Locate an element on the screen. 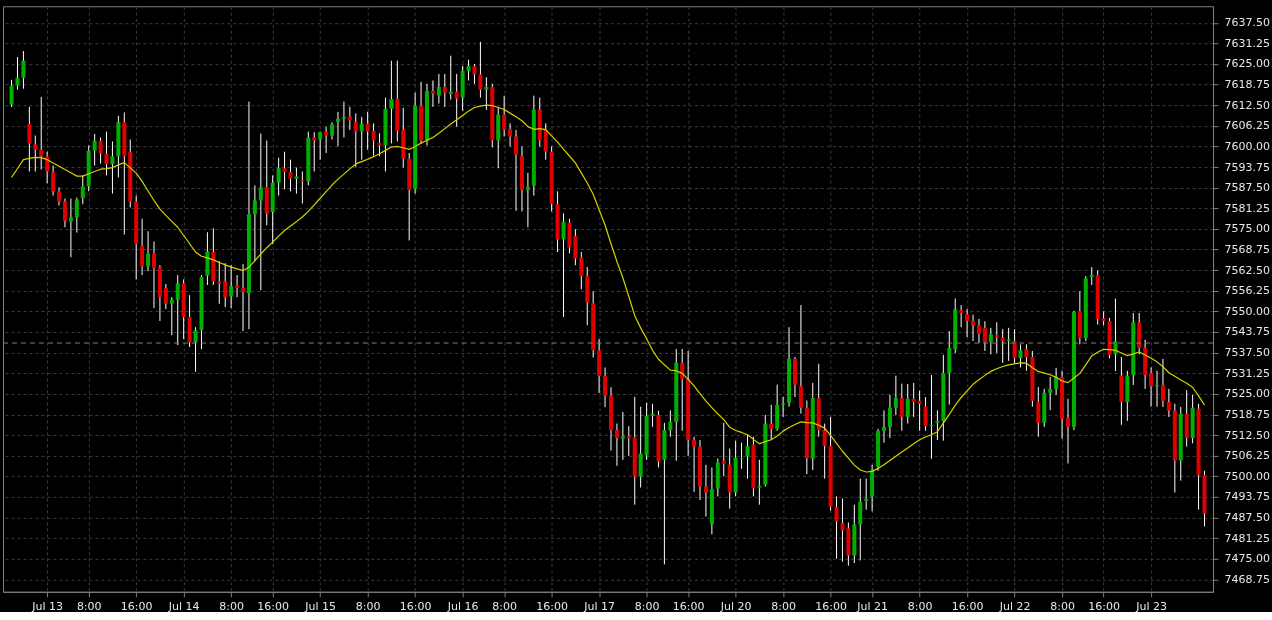 This screenshot has height=620, width=1272. y-tick-label: 7618.75 is located at coordinates (1247, 85).